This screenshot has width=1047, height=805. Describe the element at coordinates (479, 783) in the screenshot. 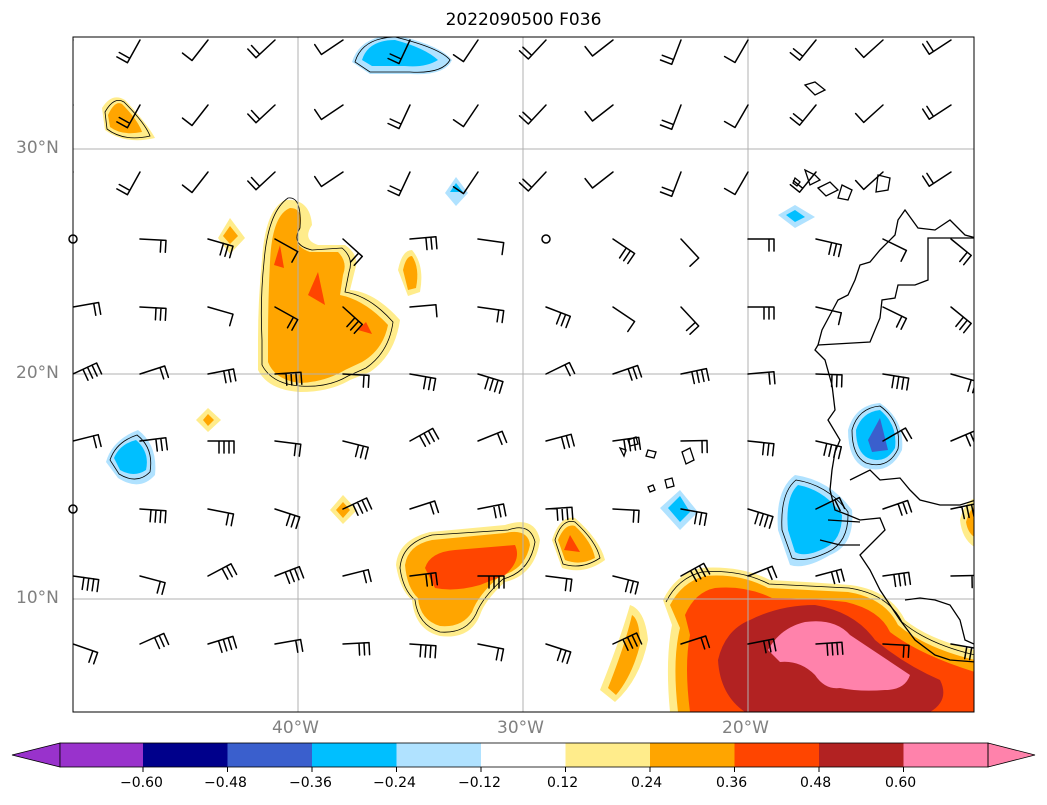

I see `colorbar-tick-label: −0.12` at that location.